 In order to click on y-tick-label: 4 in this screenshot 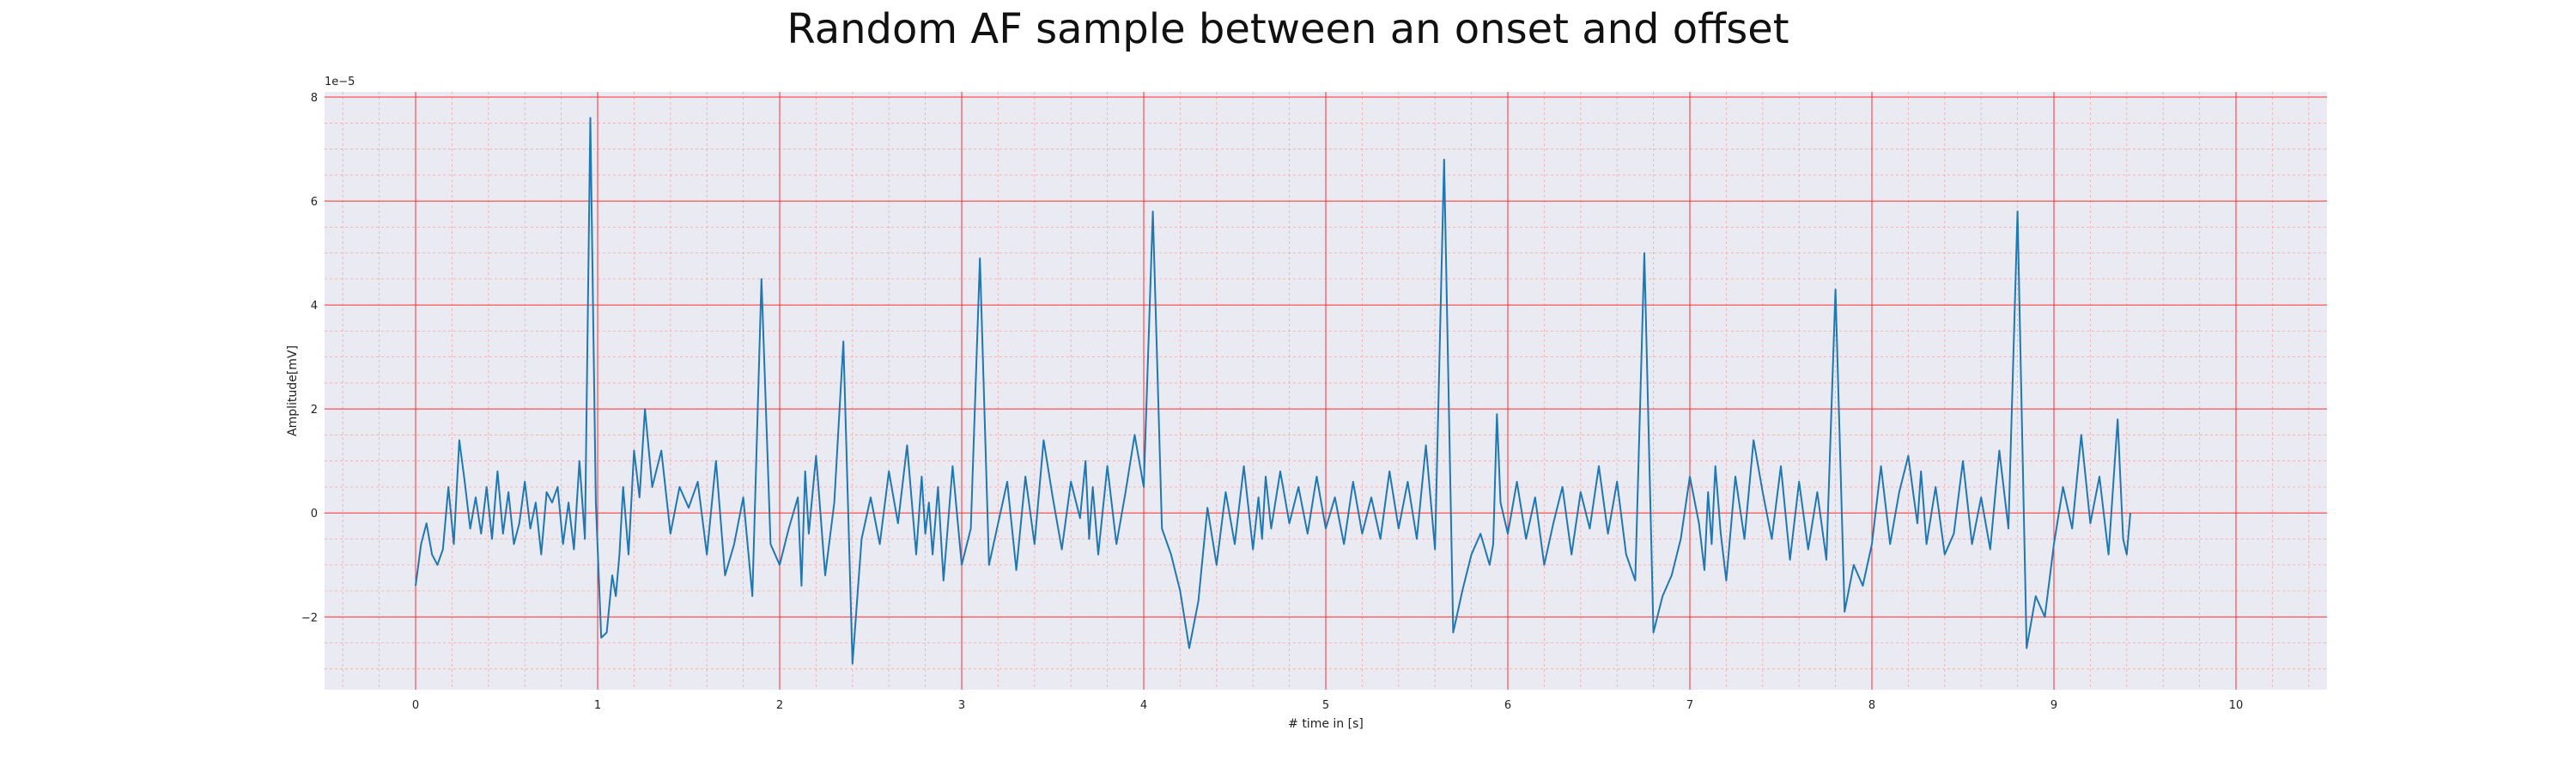, I will do `click(314, 306)`.